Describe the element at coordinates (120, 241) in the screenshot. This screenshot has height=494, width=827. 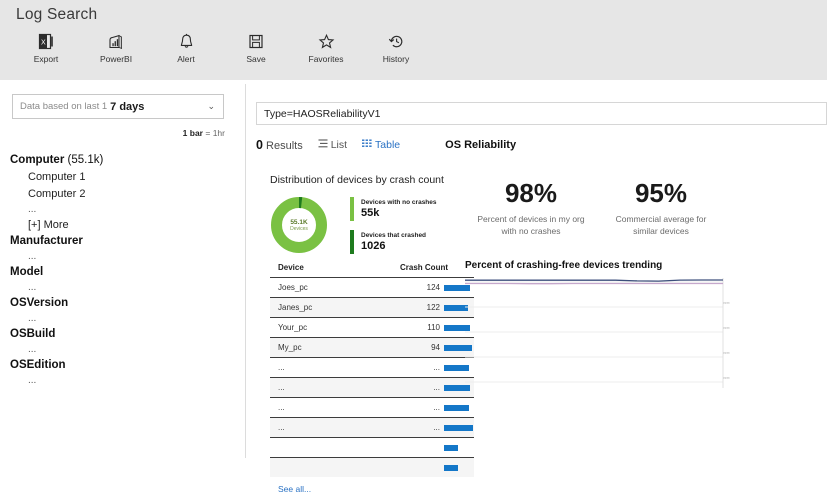
I see `facet-title-manufacturer: Manufacturer` at that location.